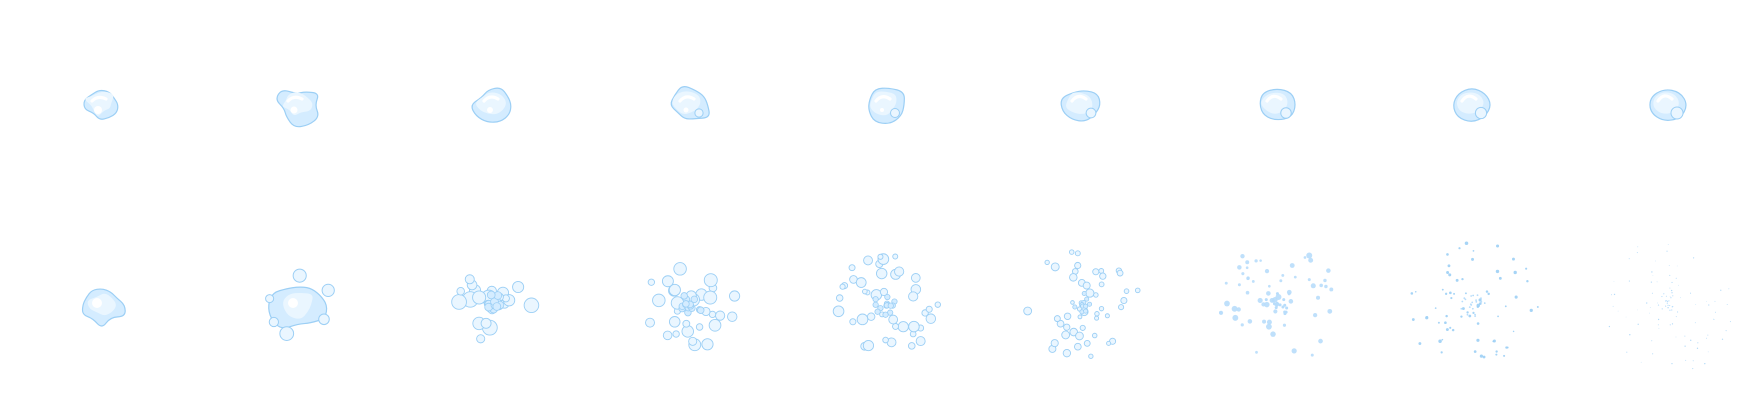 The image size is (1737, 400). What do you see at coordinates (293, 303) in the screenshot?
I see `burst-glint` at bounding box center [293, 303].